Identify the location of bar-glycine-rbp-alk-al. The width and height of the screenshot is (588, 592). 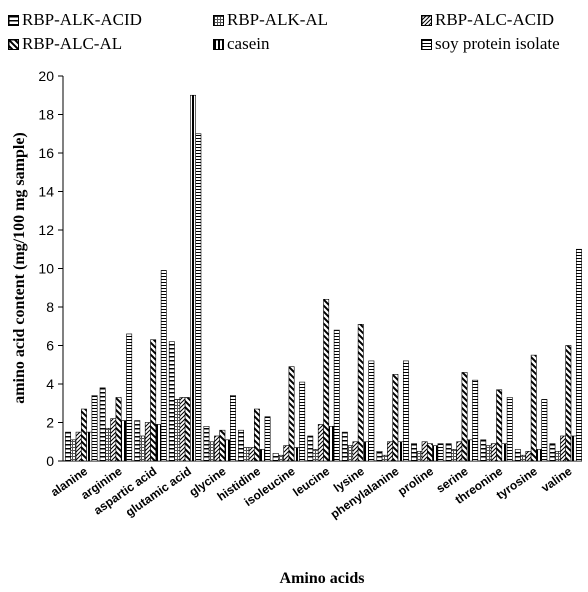
(211, 451).